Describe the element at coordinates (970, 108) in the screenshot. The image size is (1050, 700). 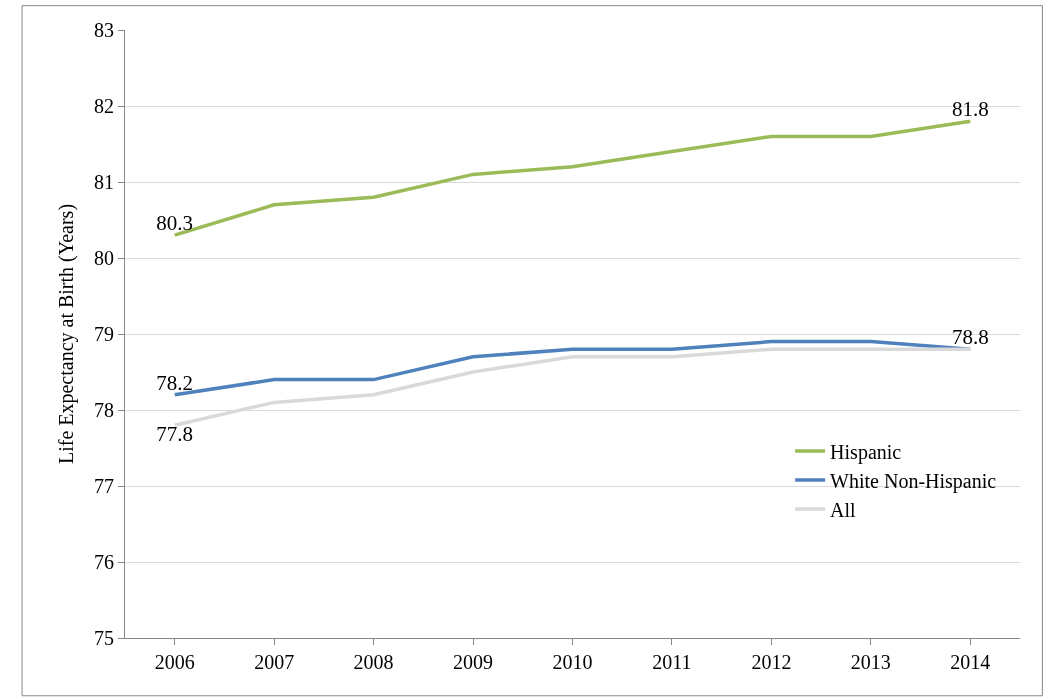
I see `data-label: 81.8` at that location.